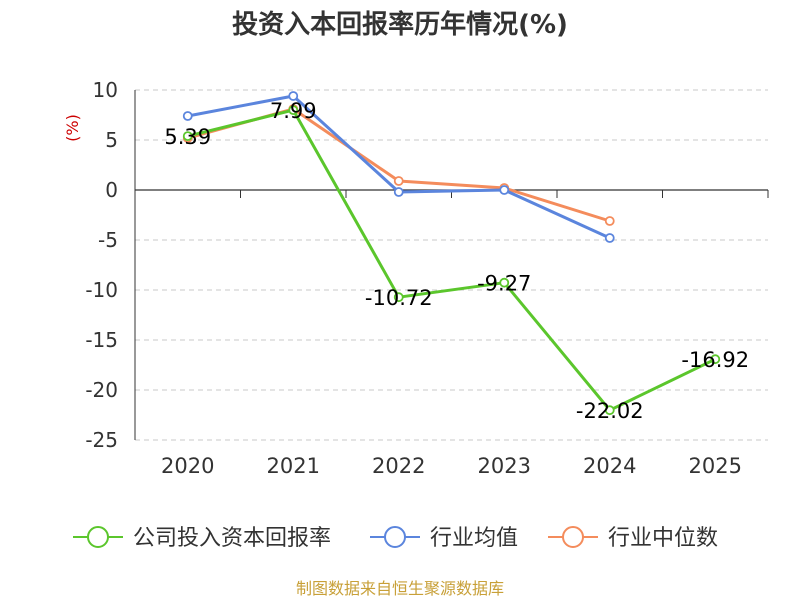  Describe the element at coordinates (398, 466) in the screenshot. I see `x-tick-label: 2022` at that location.